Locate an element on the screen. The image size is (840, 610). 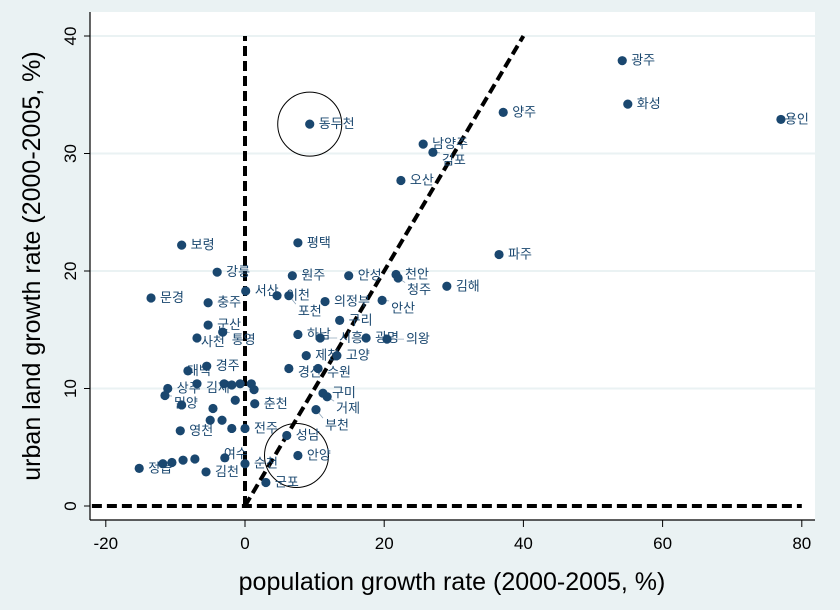
point-label: 성남 is located at coordinates (308, 436).